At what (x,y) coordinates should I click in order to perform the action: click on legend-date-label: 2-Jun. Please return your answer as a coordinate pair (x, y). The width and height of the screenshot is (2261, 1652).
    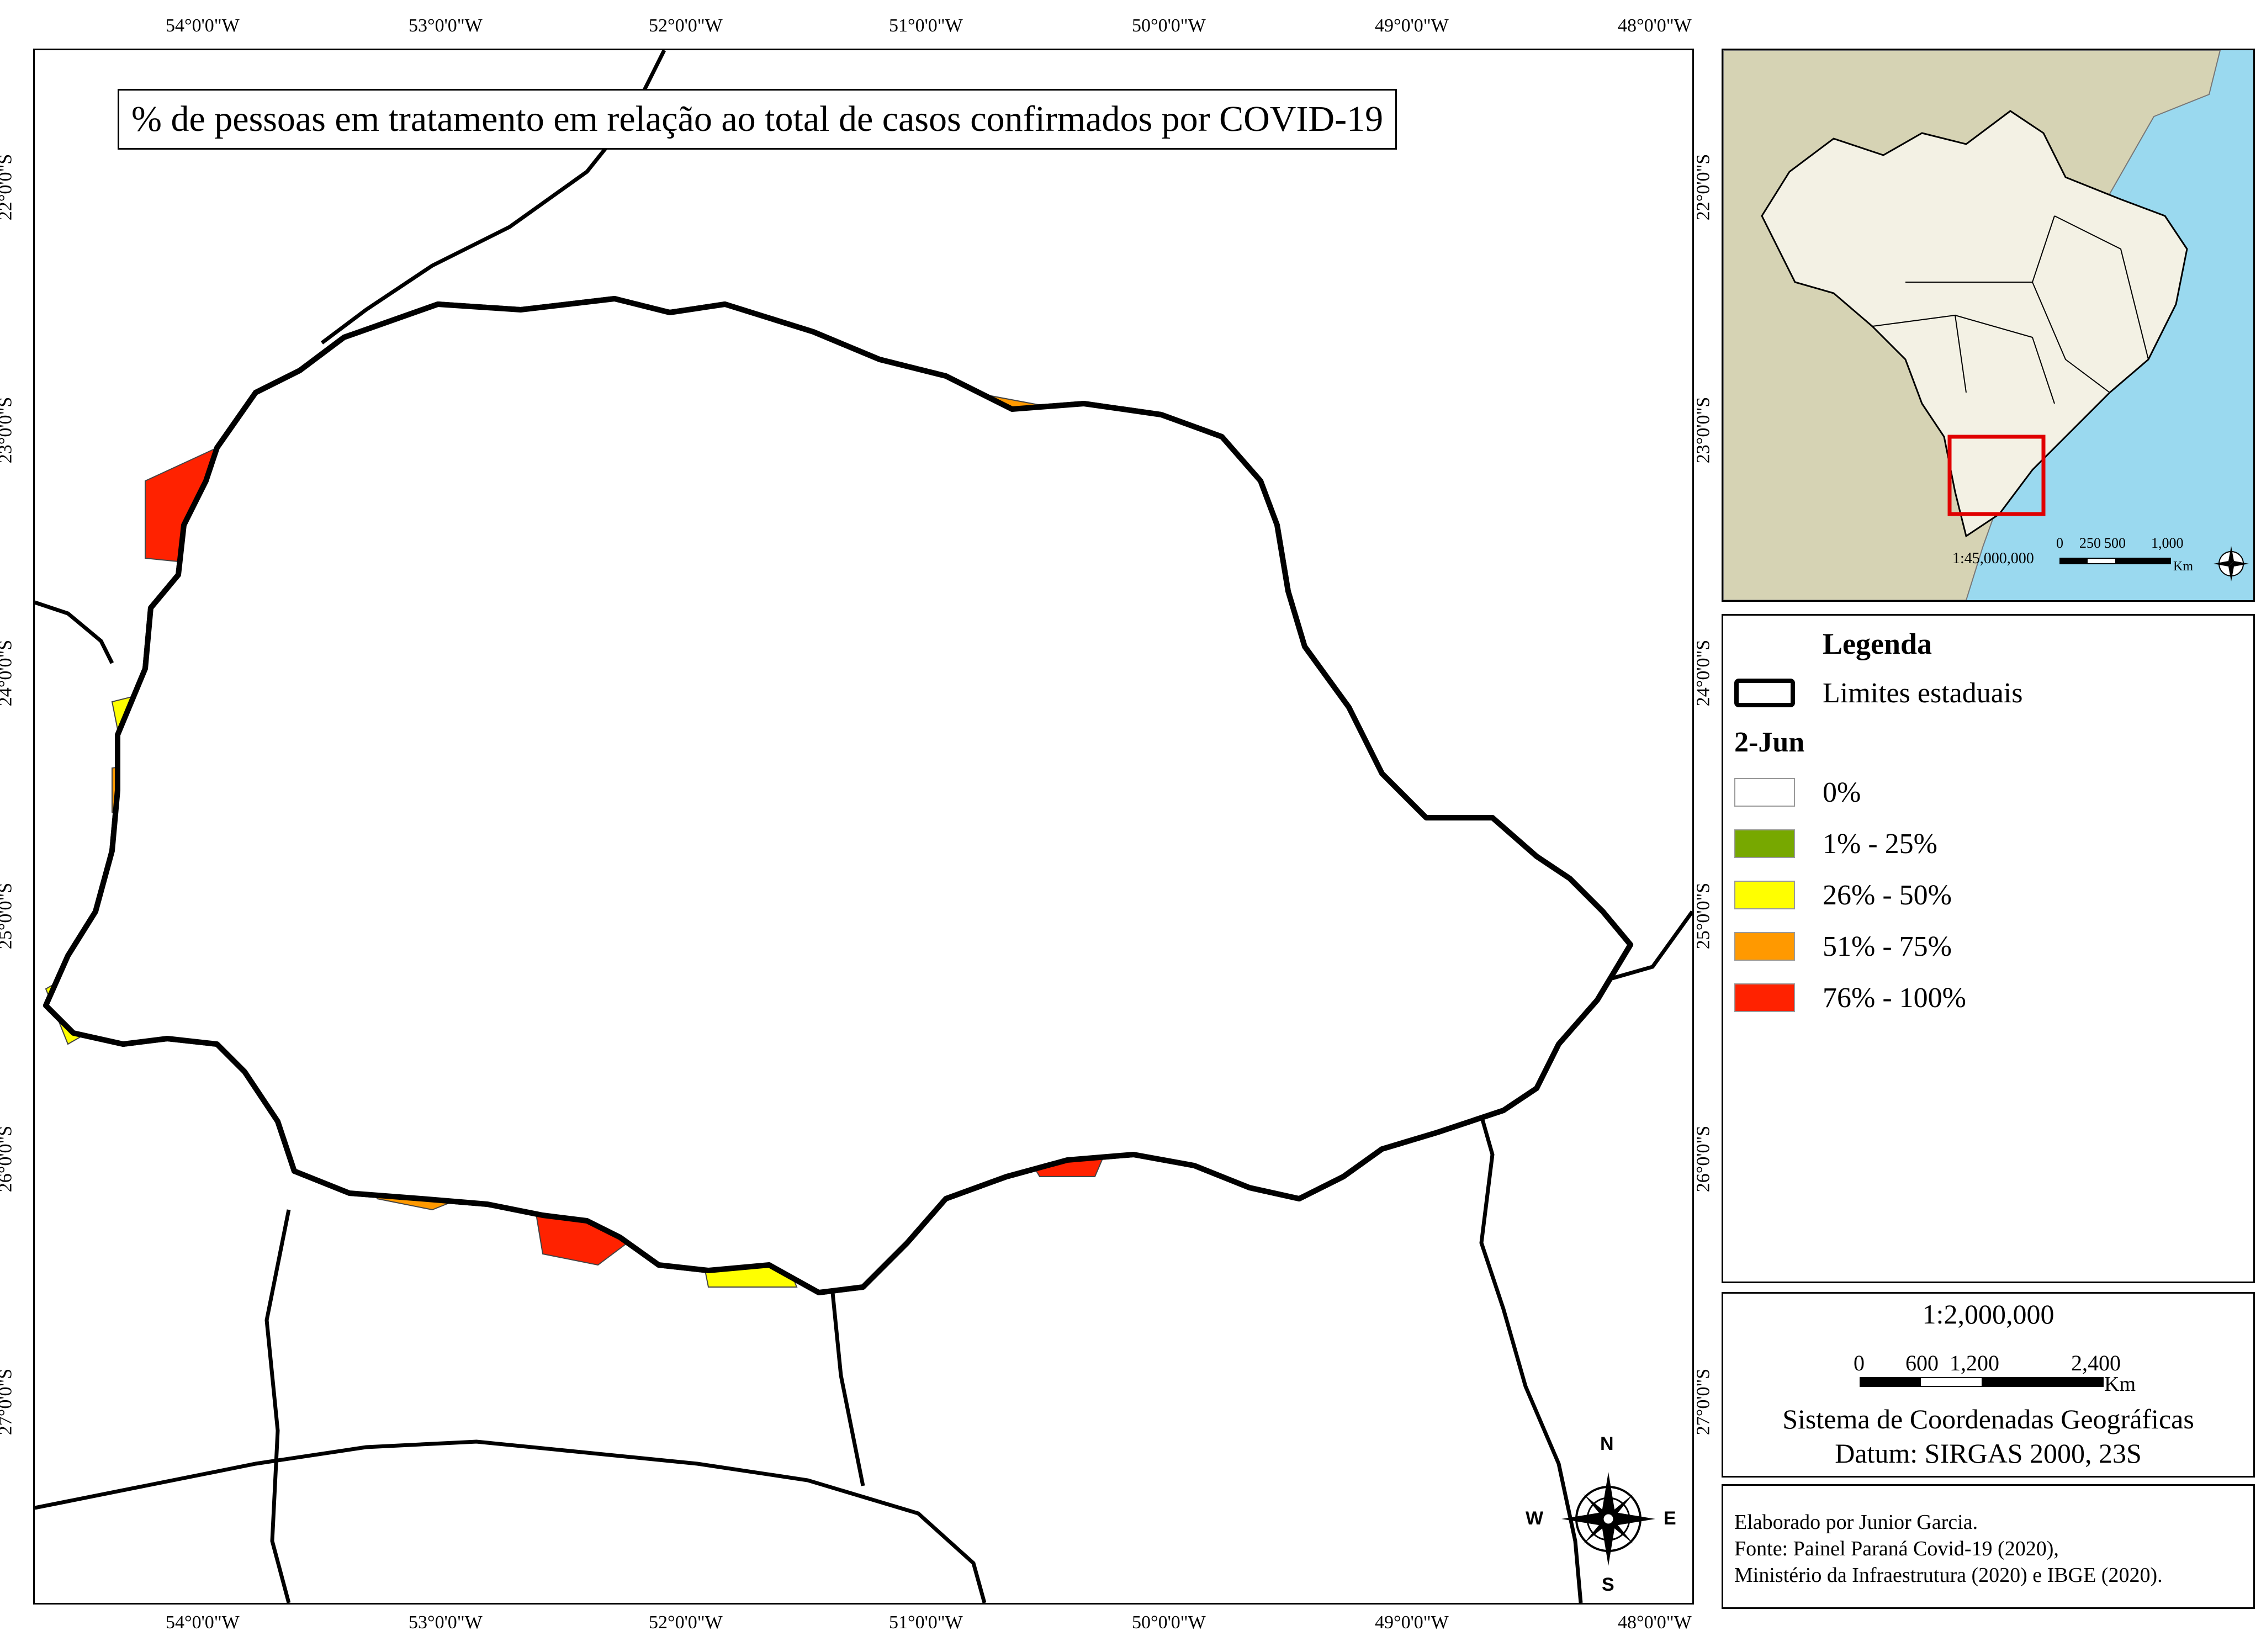
    Looking at the image, I should click on (1770, 742).